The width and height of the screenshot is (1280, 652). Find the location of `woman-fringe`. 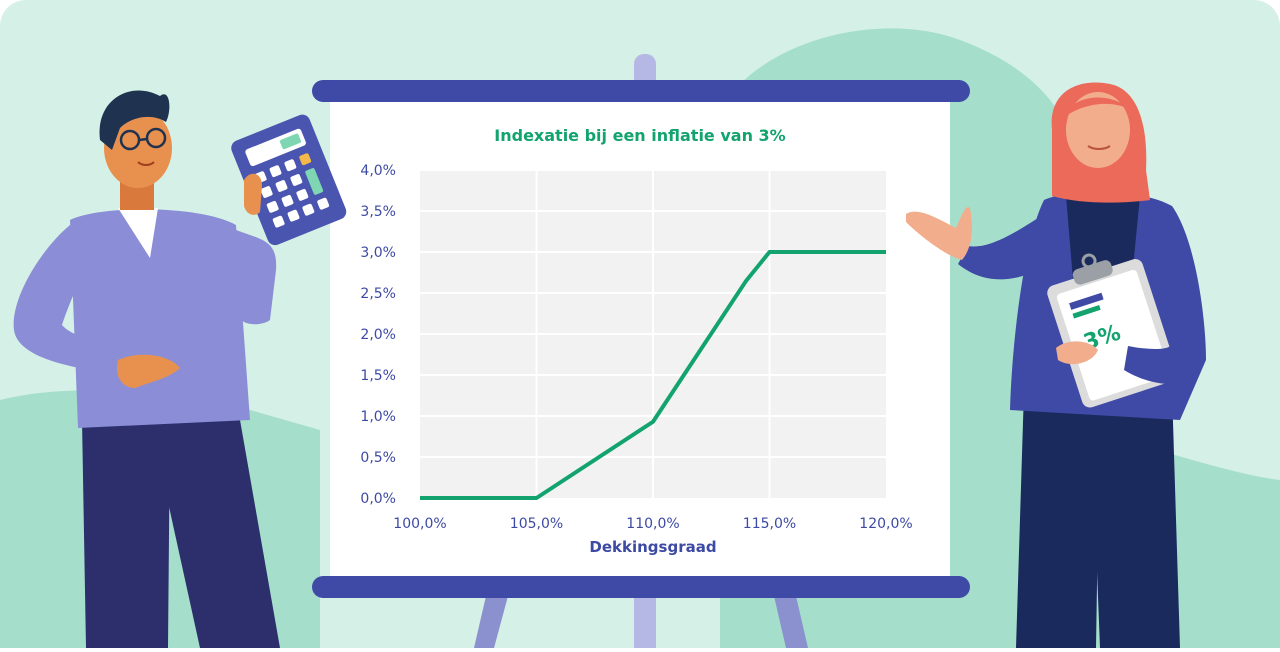

woman-fringe is located at coordinates (1098, 106).